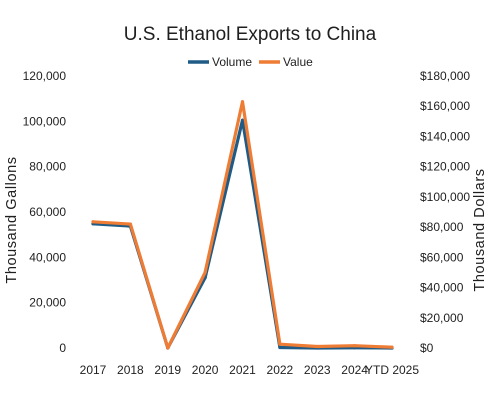  What do you see at coordinates (47, 303) in the screenshot?
I see `y-tick-left-label: 20,000` at bounding box center [47, 303].